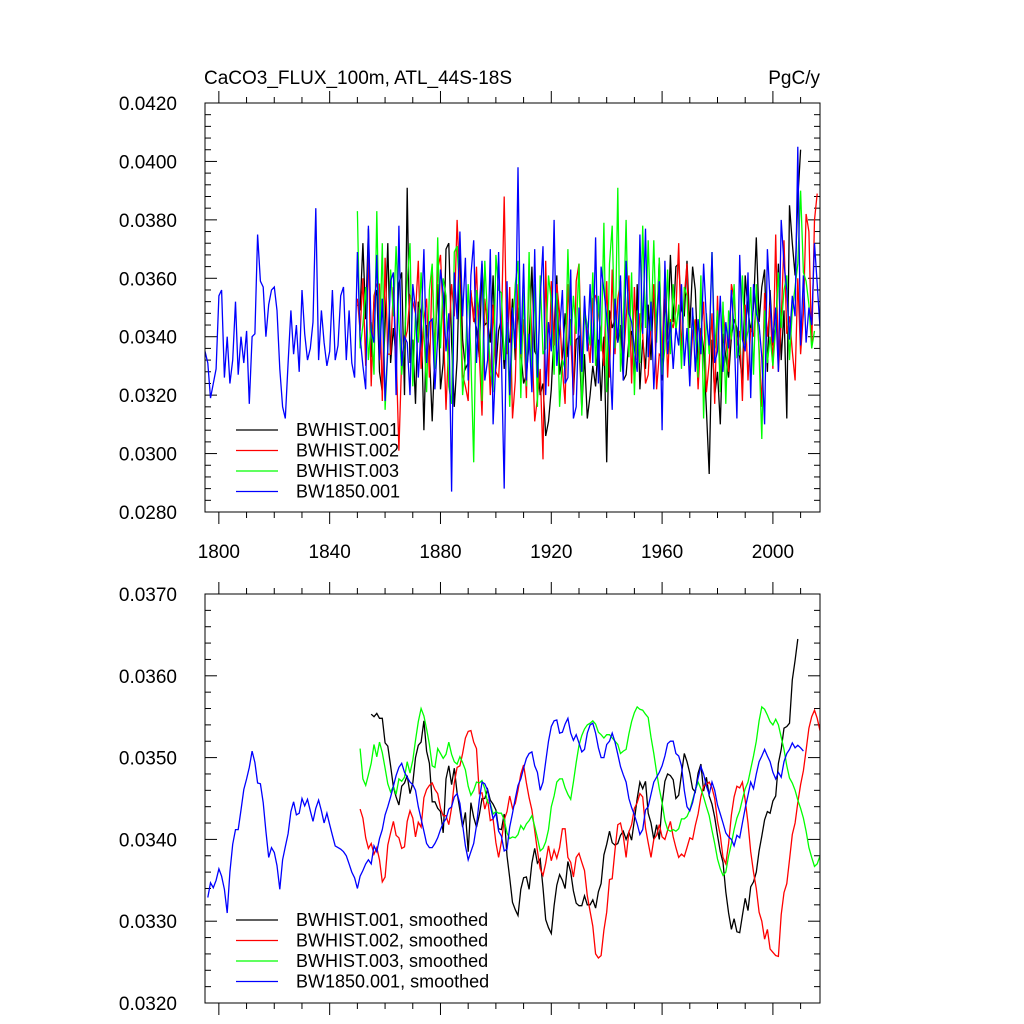 The width and height of the screenshot is (1024, 1024). I want to click on top-ytick-label: 0.0360, so click(148, 279).